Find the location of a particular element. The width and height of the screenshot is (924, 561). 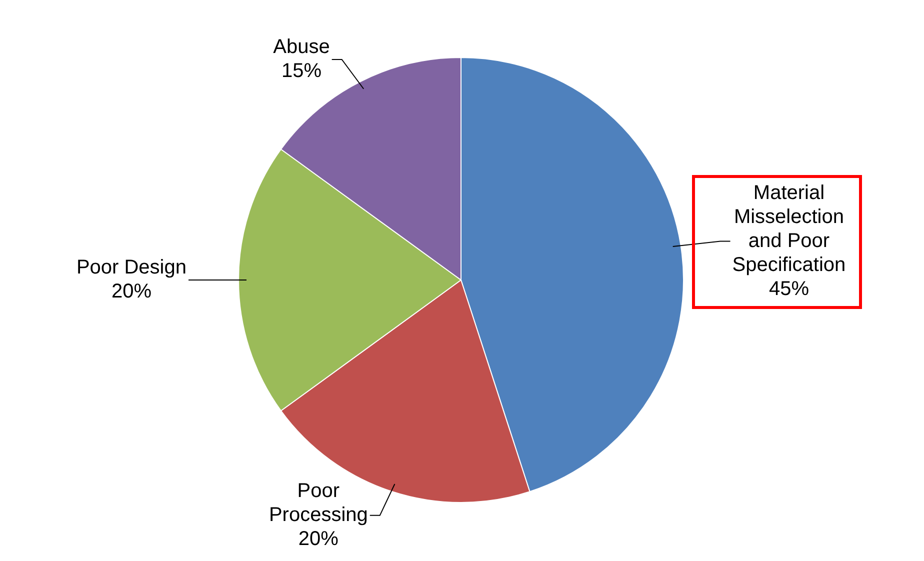

slice-label: Material Misselection and Poor Specification is located at coordinates (789, 229).